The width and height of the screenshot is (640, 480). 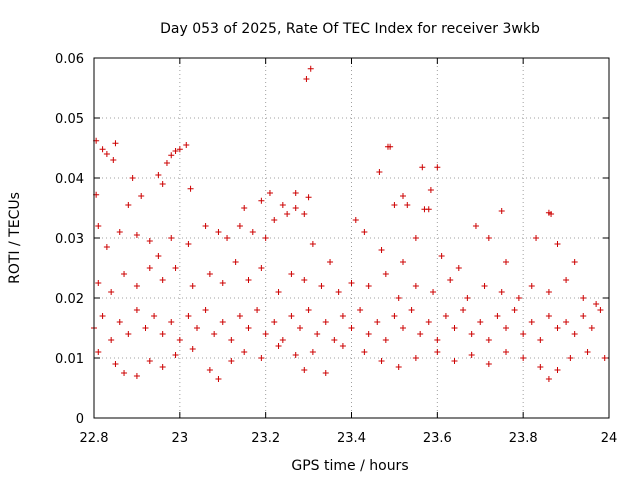 I want to click on x-tick-label: 23.8, so click(x=523, y=438).